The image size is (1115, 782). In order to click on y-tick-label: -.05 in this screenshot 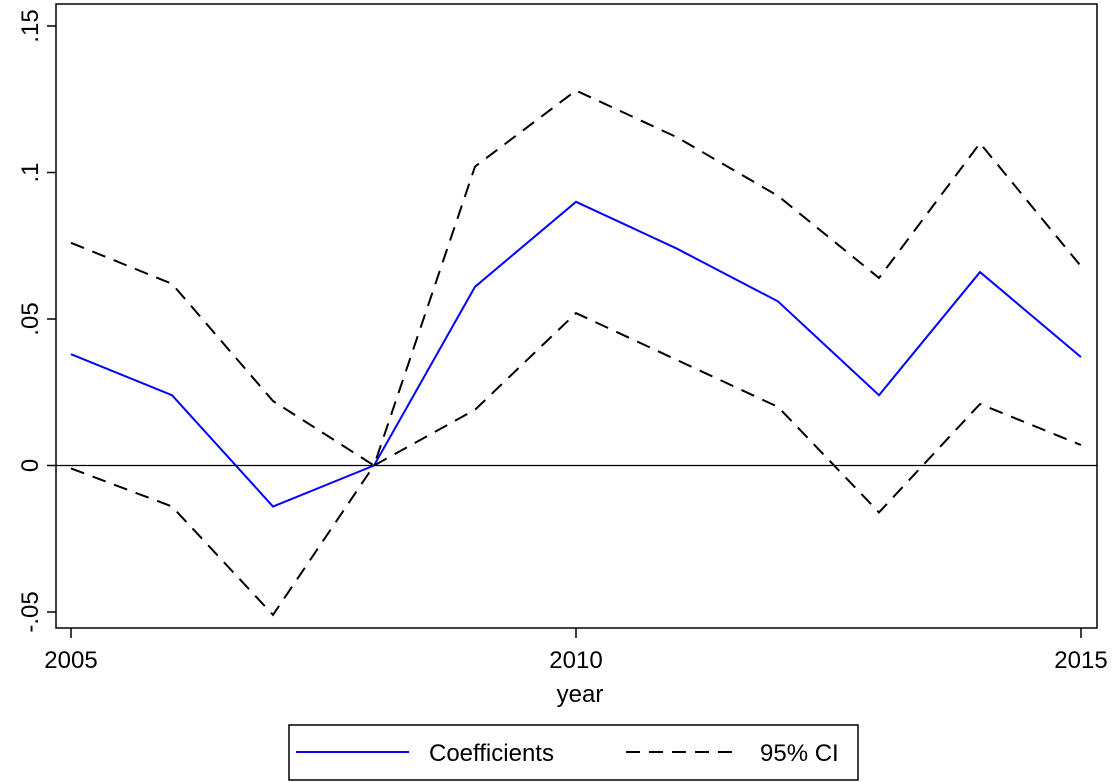, I will do `click(30, 611)`.